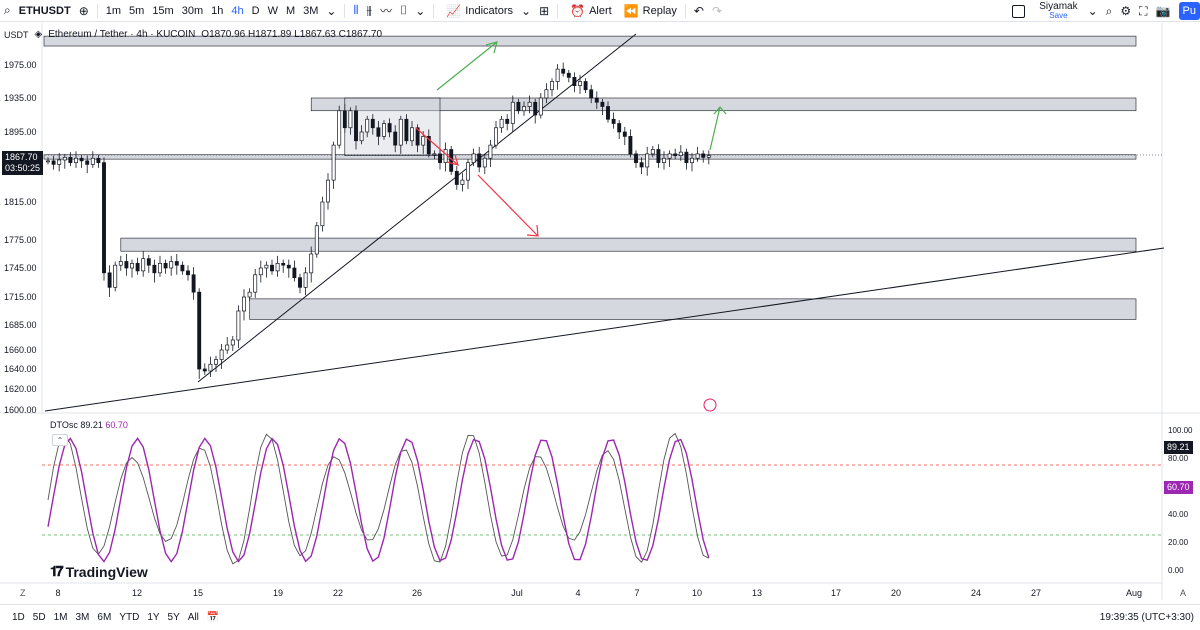 Image resolution: width=1200 pixels, height=630 pixels. I want to click on ohlc-values: O1870.96 H1871.89 L1867.63 C1867.70, so click(292, 34).